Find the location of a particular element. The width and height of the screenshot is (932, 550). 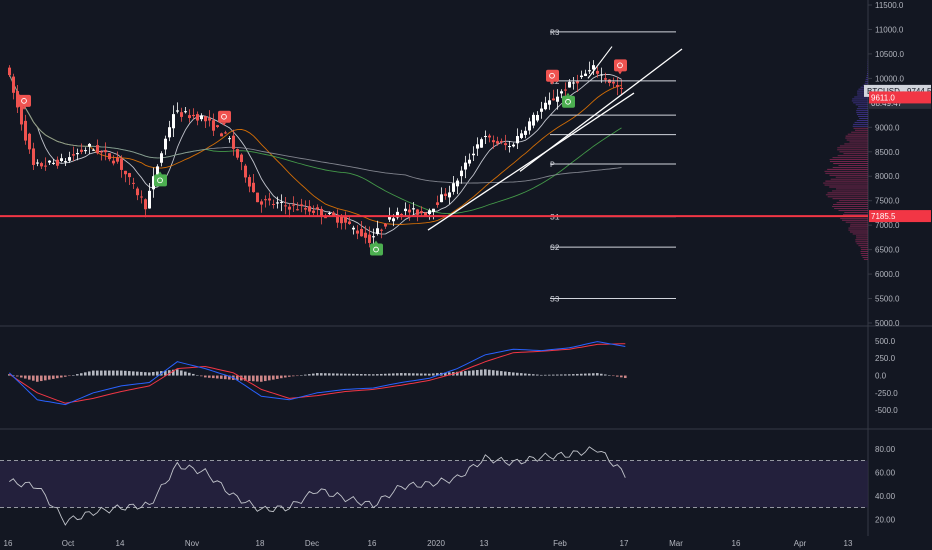

y-tick-label: 7500.0 is located at coordinates (887, 201).